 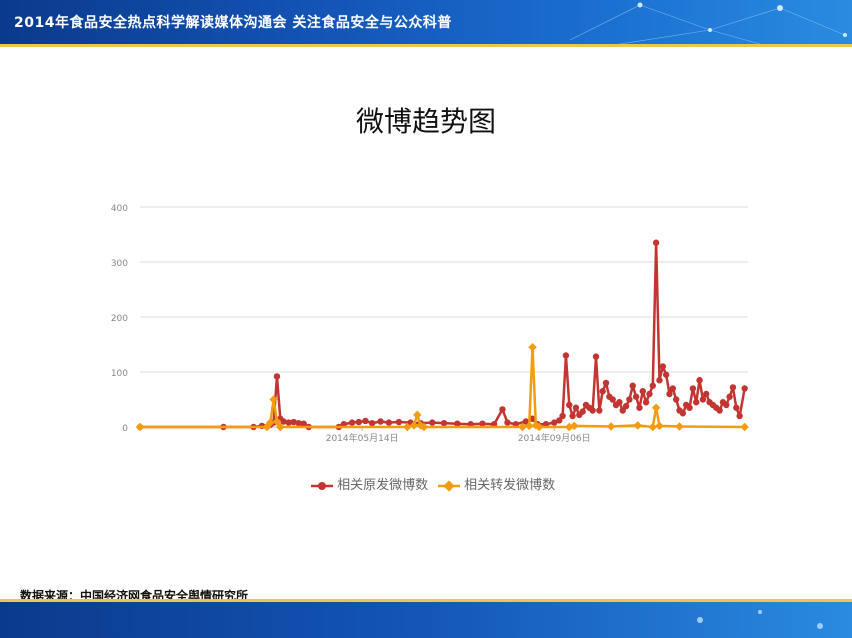 What do you see at coordinates (449, 485) in the screenshot?
I see `legend-marker-forward` at bounding box center [449, 485].